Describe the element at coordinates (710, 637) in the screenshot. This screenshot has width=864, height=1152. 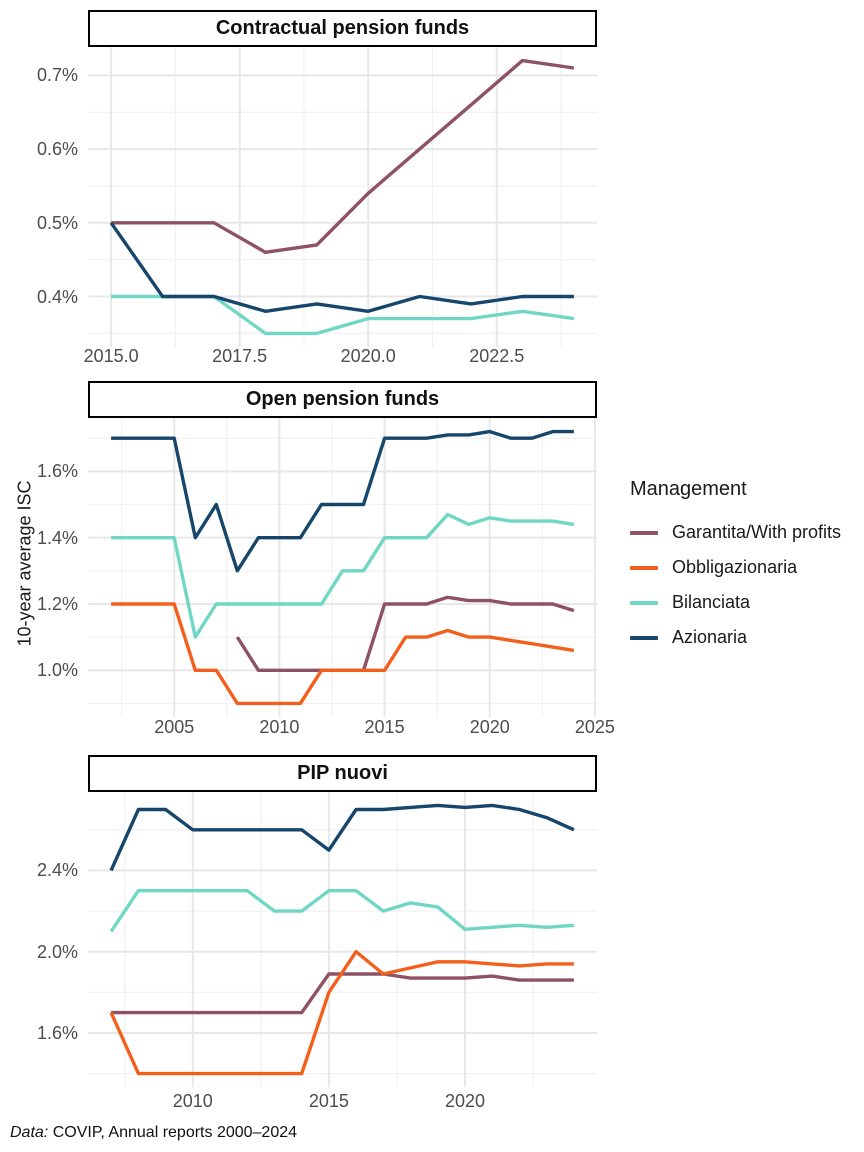
I see `legend-label: Azionaria` at that location.